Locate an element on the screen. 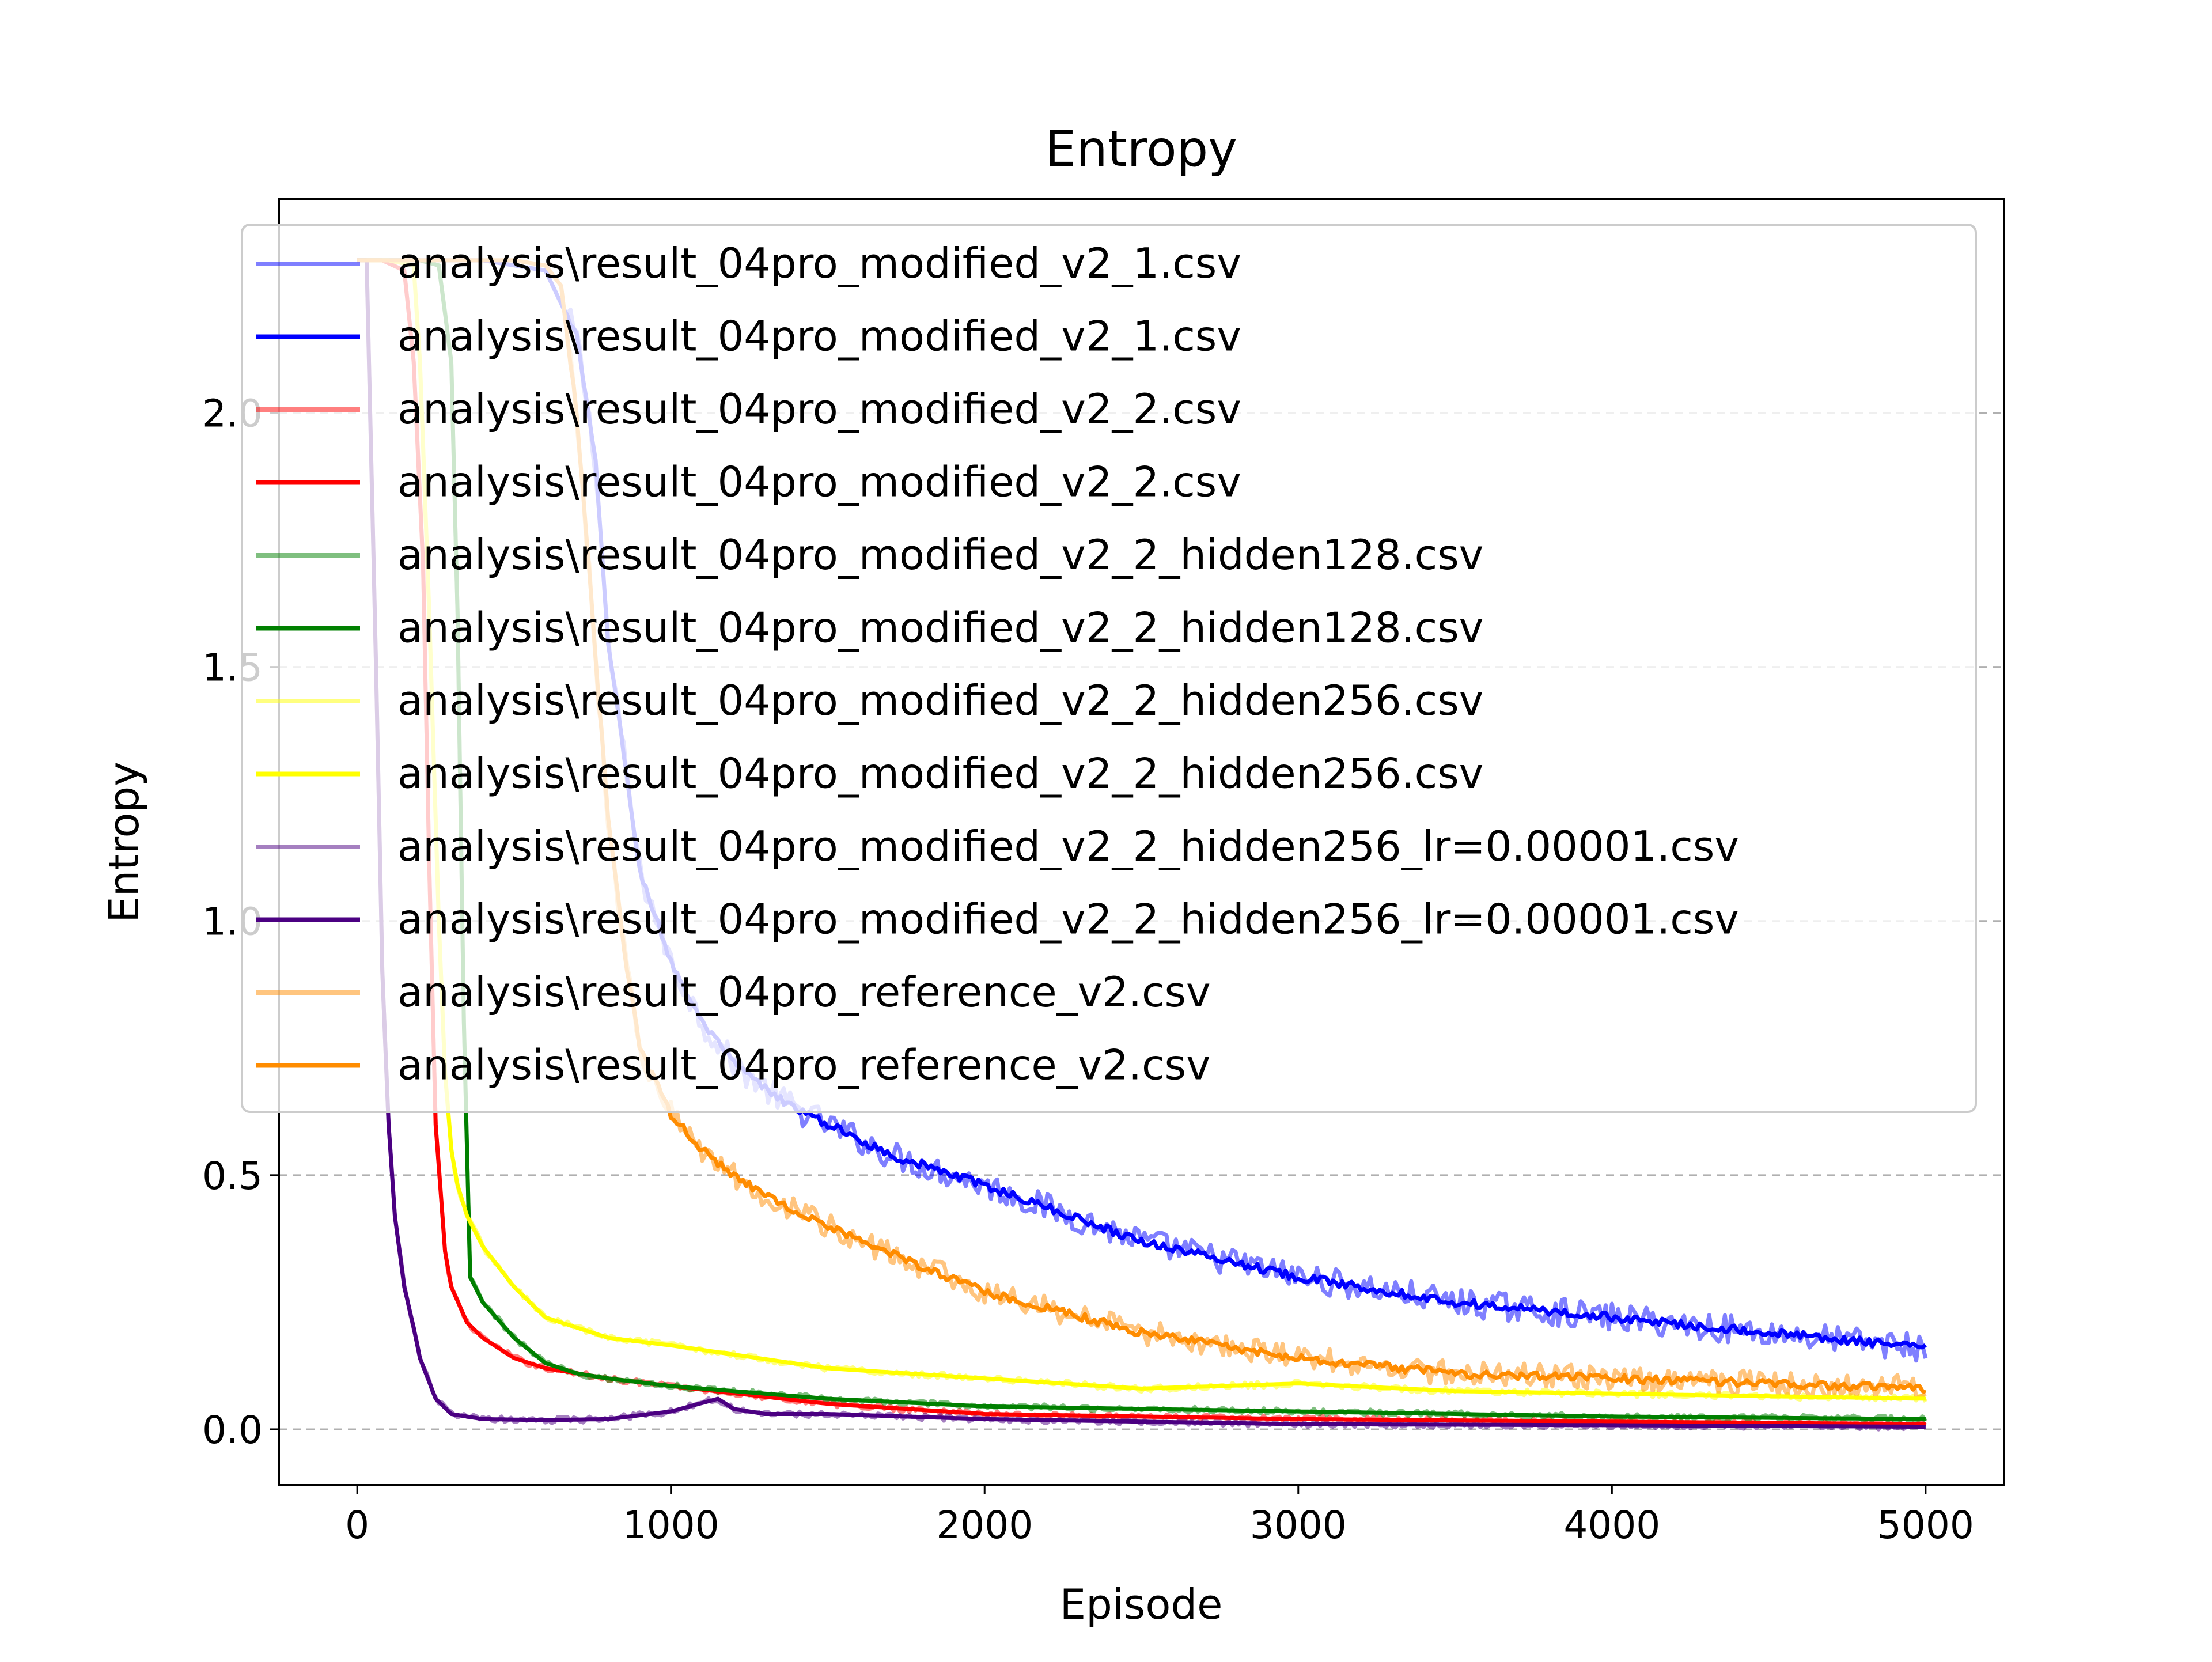  y-axis-label: Entropy is located at coordinates (124, 842).